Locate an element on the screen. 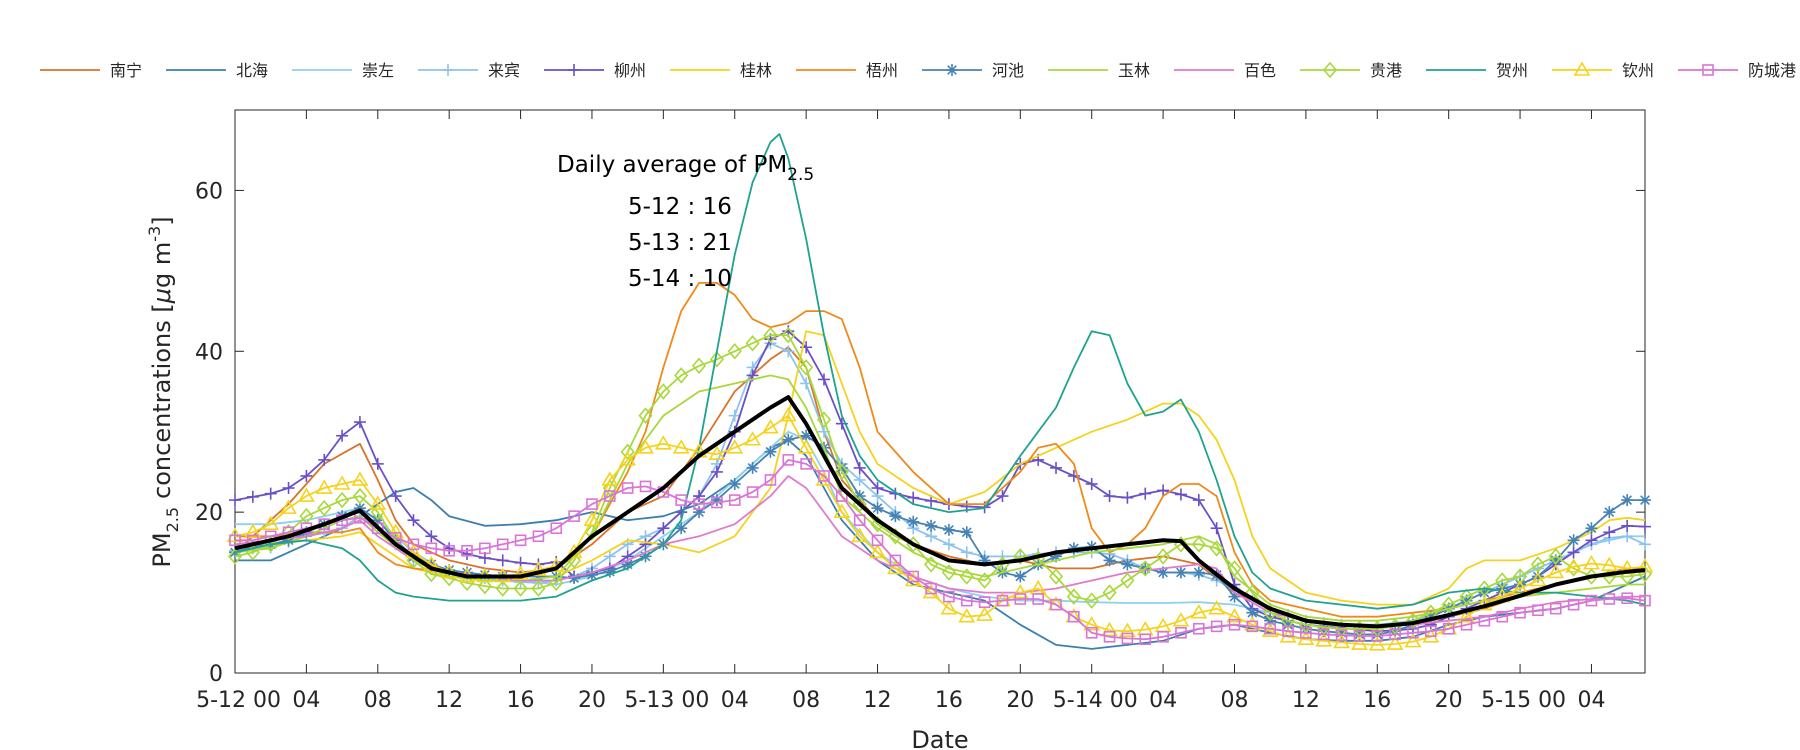  legend-label: 防城港 is located at coordinates (1772, 70).